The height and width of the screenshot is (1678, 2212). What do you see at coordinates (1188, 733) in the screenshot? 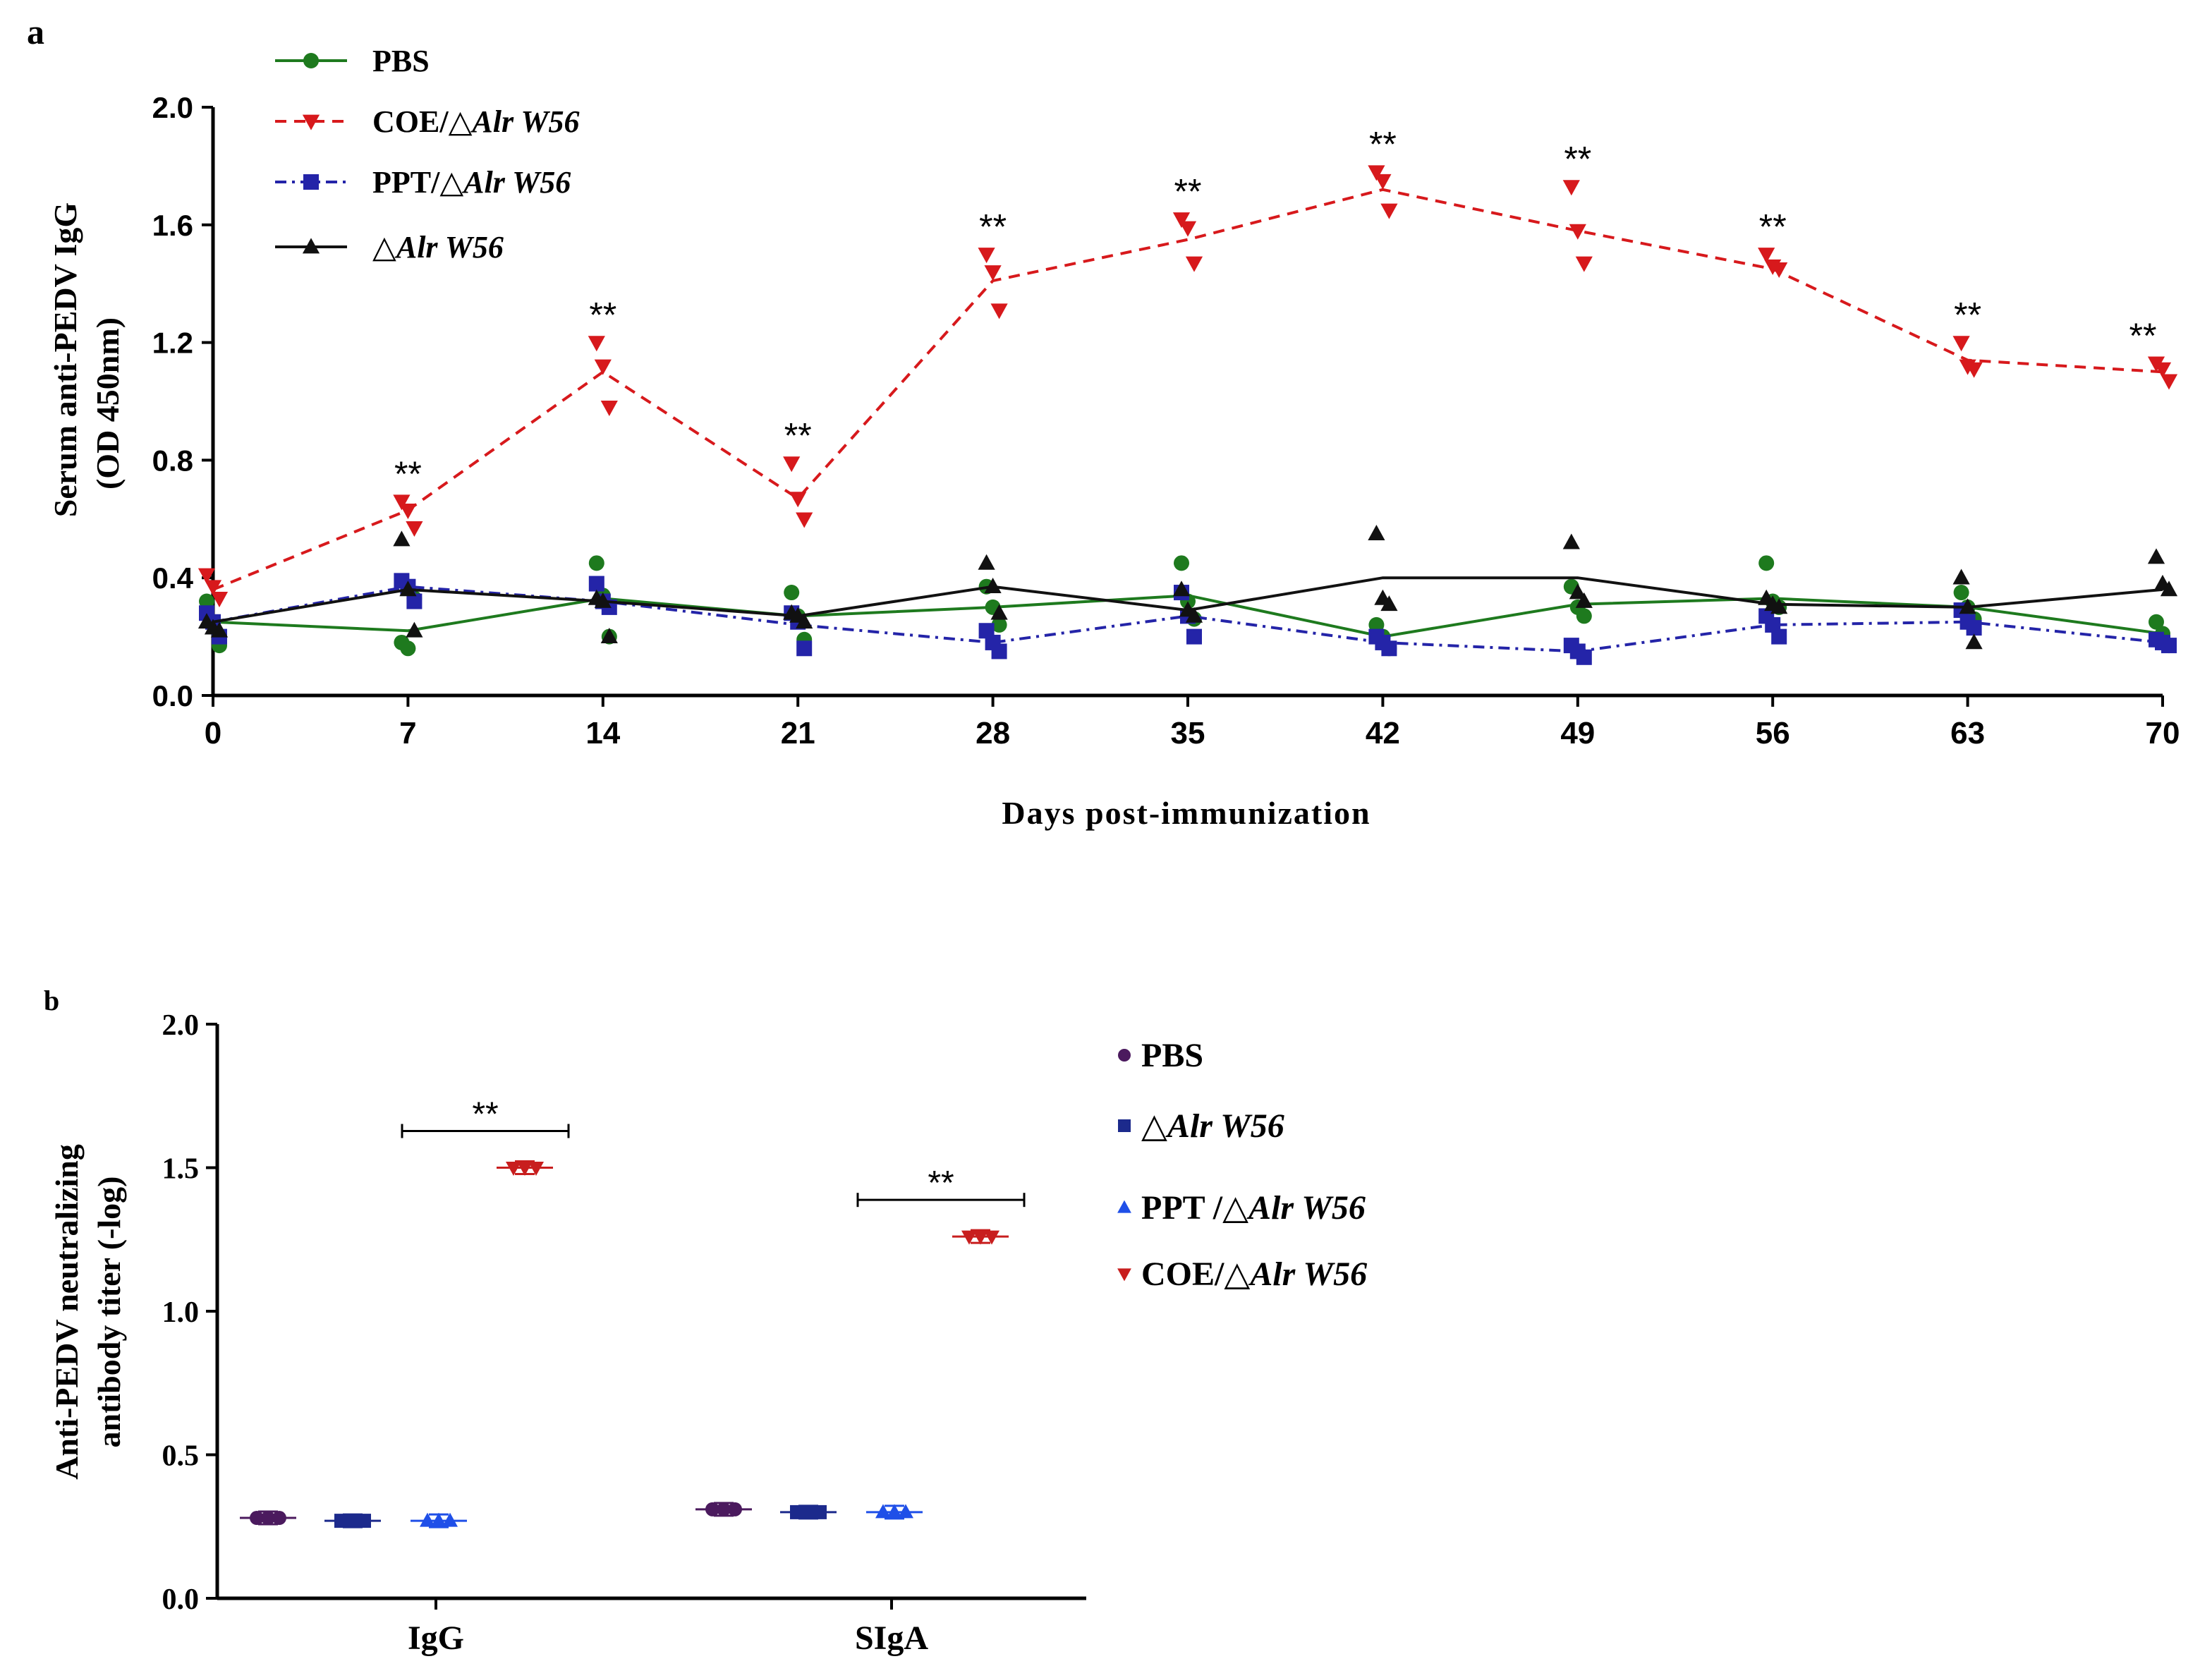
I see `panel-a-x-tick-label: 35` at bounding box center [1188, 733].